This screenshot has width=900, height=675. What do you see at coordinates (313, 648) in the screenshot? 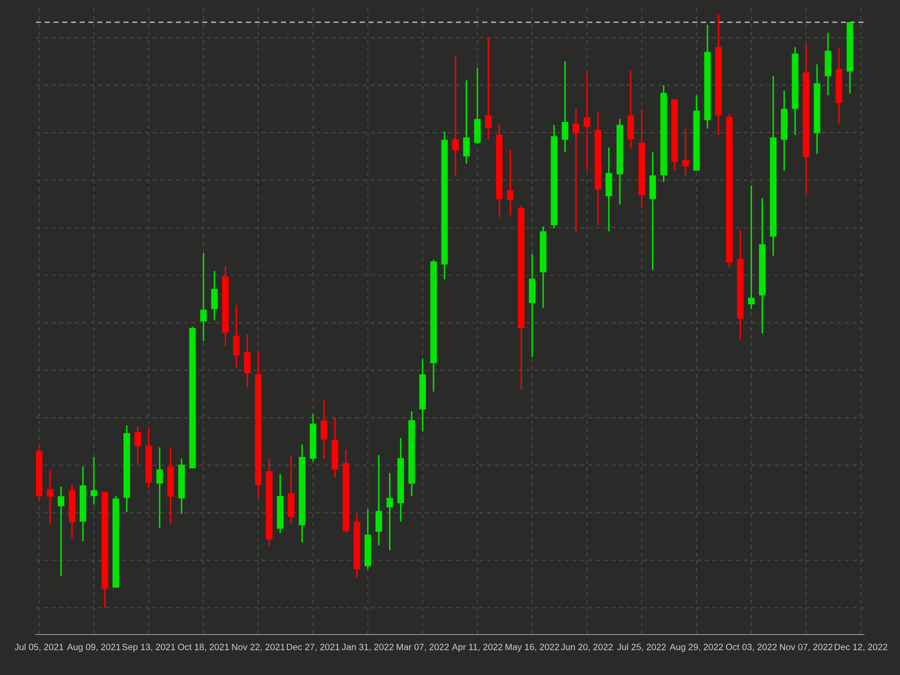
I see `x-tick-label: Dec 27, 2021` at bounding box center [313, 648].